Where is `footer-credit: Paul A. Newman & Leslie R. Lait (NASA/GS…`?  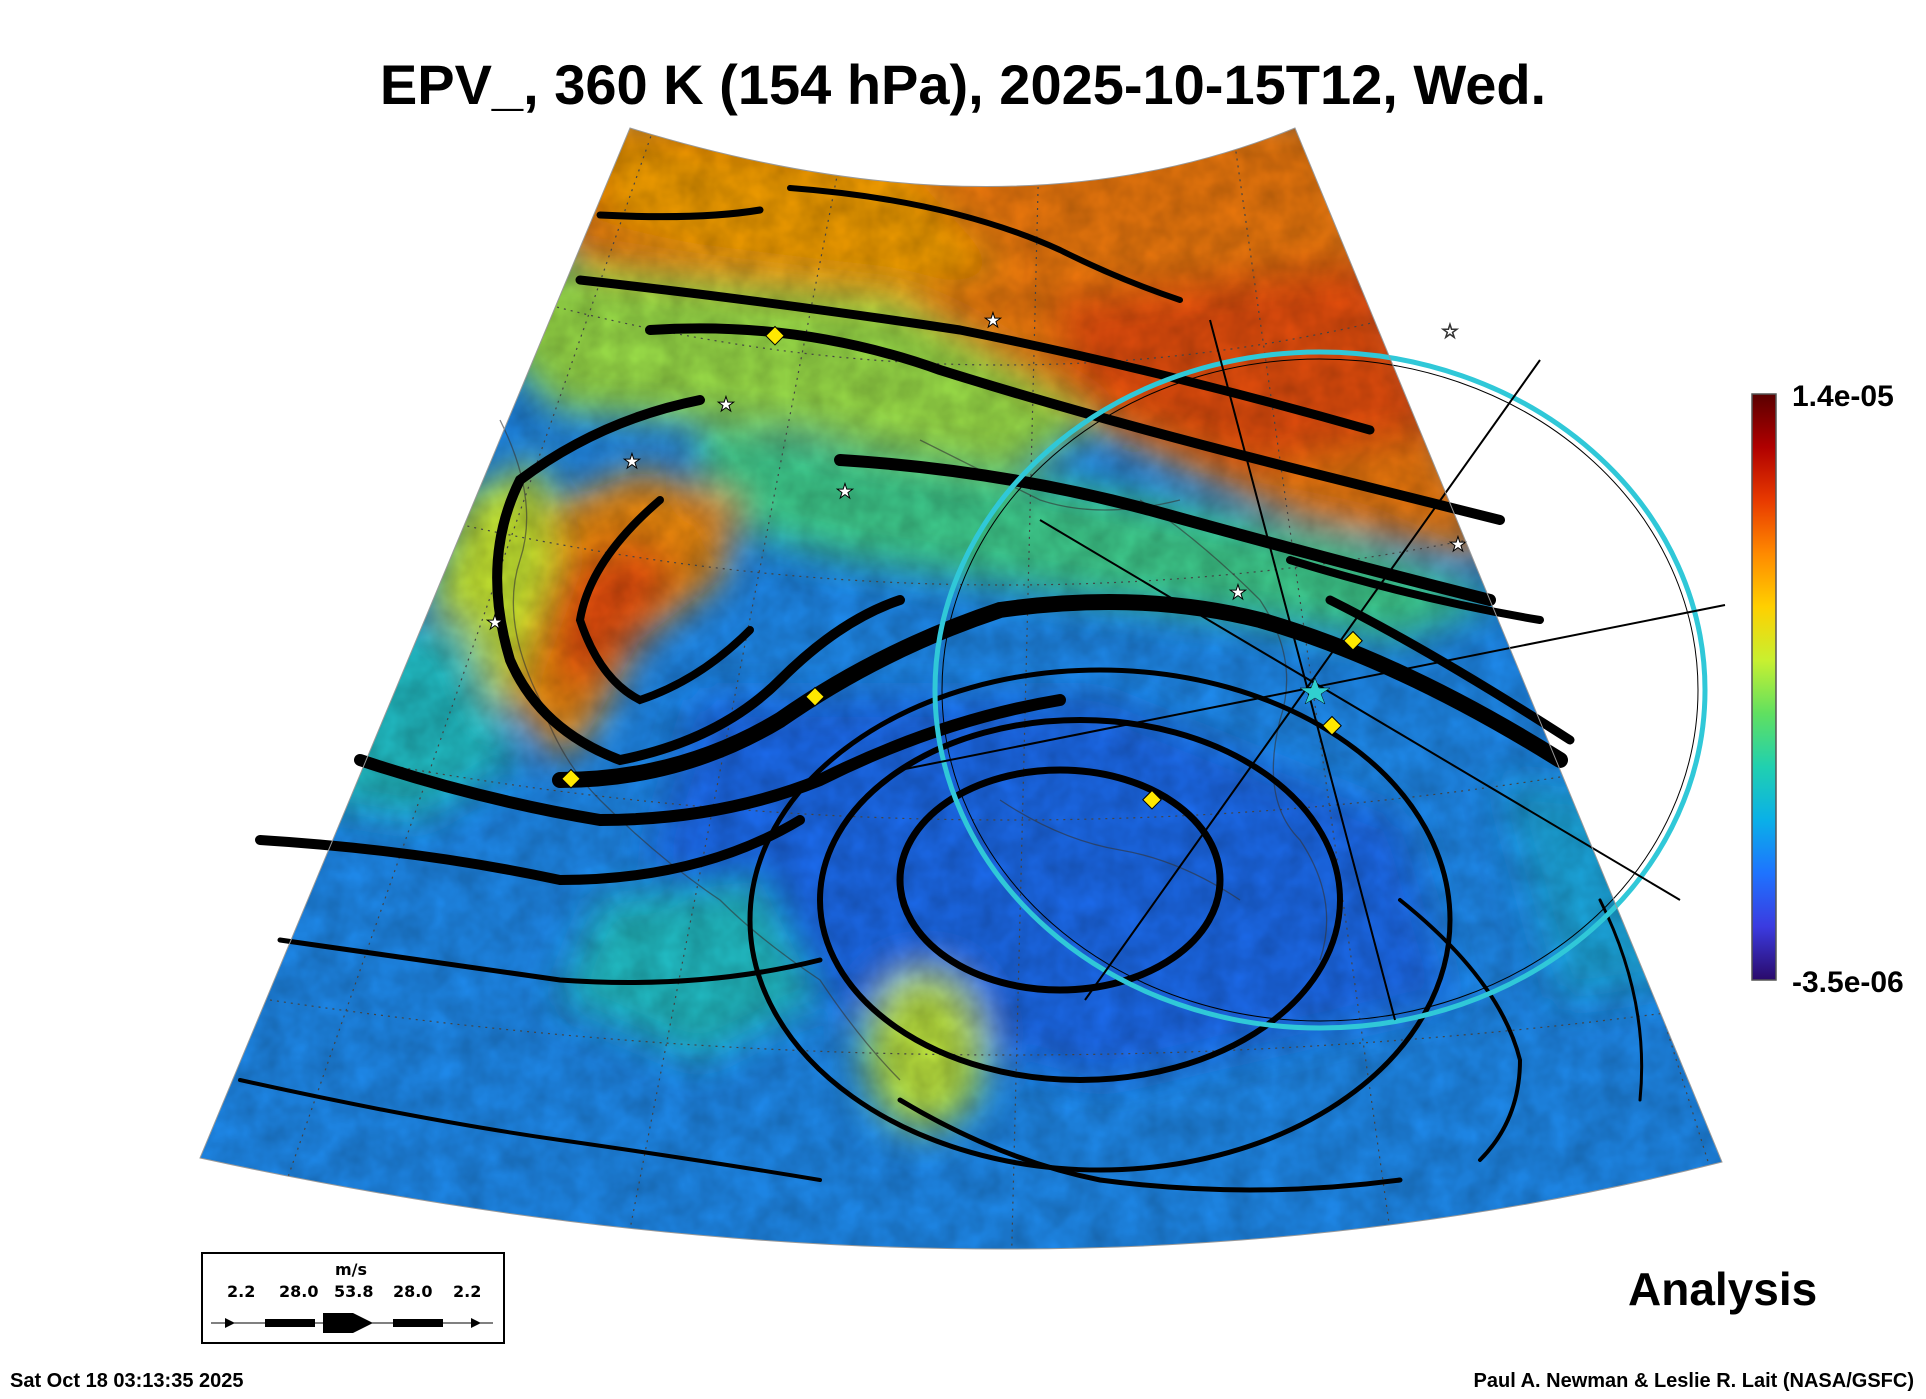 footer-credit: Paul A. Newman & Leslie R. Lait (NASA/GS… is located at coordinates (1693, 1381).